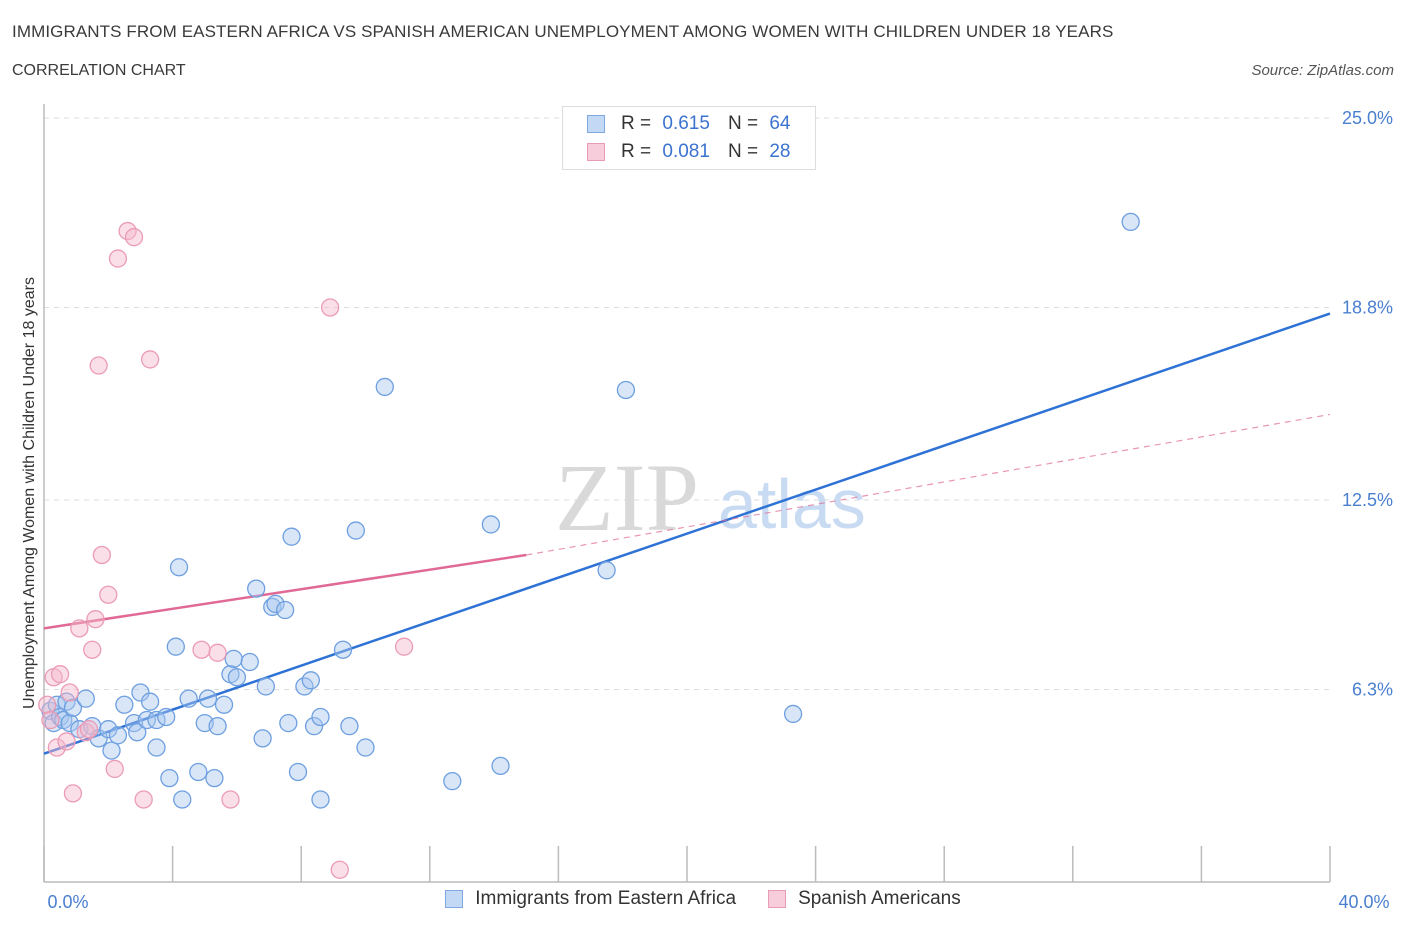 This screenshot has width=1406, height=930. What do you see at coordinates (689, 138) in the screenshot?
I see `correlation-legend: R = 0.615 N = 64 R = 0.081 N = 28` at bounding box center [689, 138].